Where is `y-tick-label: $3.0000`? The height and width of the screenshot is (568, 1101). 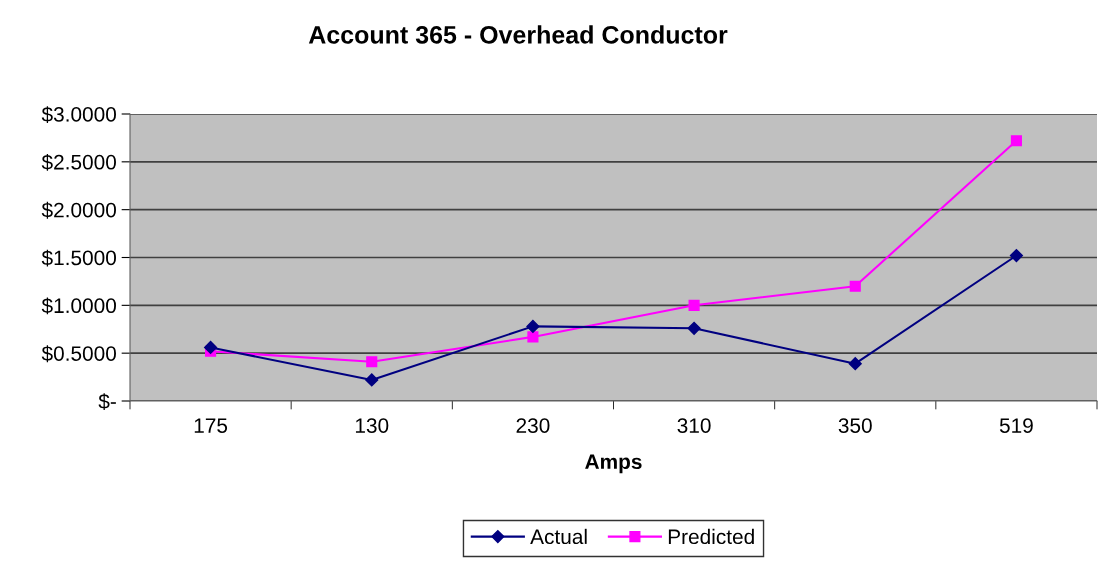
y-tick-label: $3.0000 is located at coordinates (78, 114).